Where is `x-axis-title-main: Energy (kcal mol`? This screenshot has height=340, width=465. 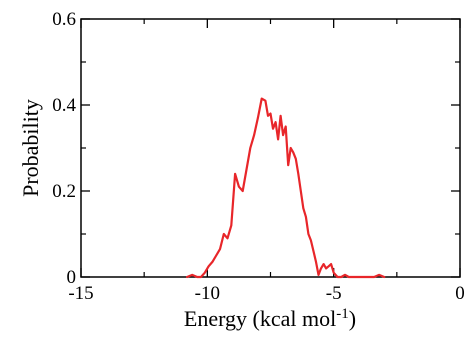 x-axis-title-main: Energy (kcal mol is located at coordinates (260, 318).